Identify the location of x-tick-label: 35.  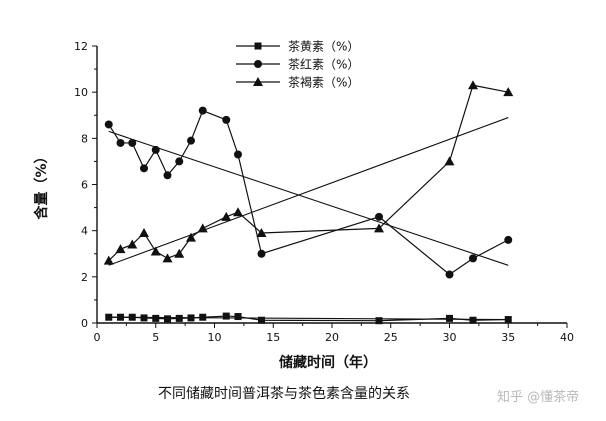
(508, 337).